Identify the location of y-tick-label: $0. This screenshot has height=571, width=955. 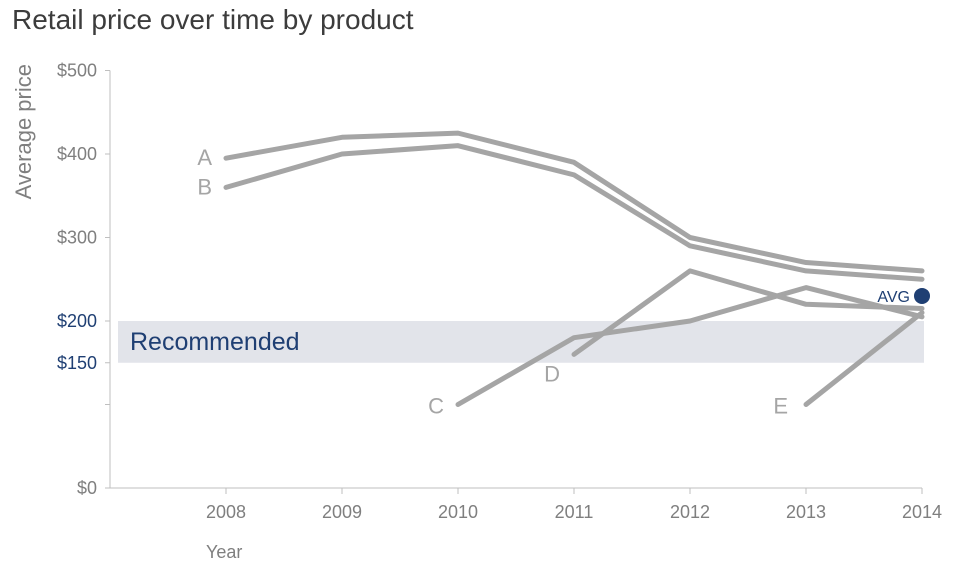
(87, 488).